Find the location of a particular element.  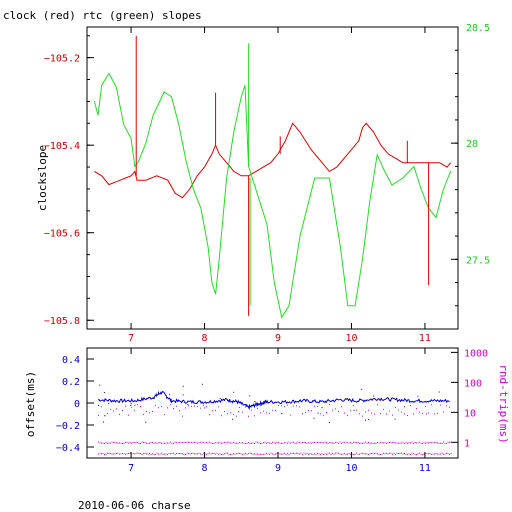

top-y-tick-label: −105.8 is located at coordinates (62, 321).